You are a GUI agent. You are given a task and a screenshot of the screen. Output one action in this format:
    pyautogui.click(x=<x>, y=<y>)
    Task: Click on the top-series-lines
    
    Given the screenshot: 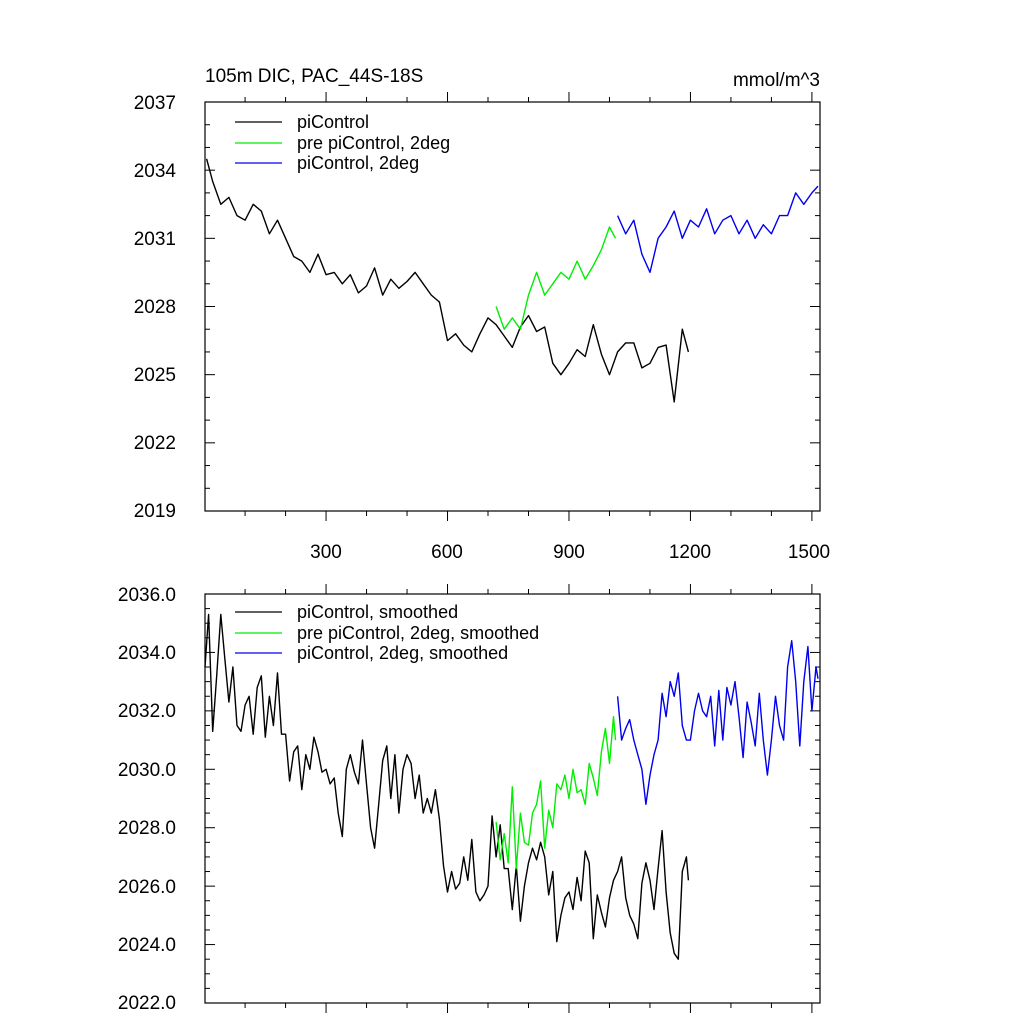 What is the action you would take?
    pyautogui.click(x=512, y=280)
    